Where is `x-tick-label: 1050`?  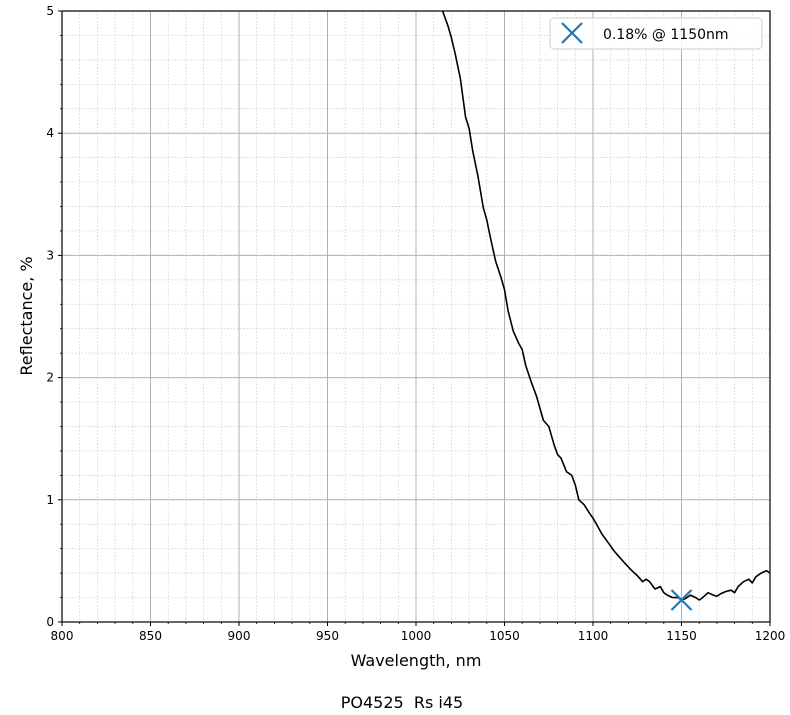 x-tick-label: 1050 is located at coordinates (504, 636).